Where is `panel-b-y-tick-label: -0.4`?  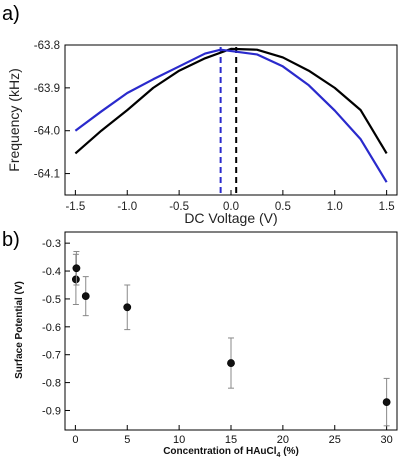
panel-b-y-tick-label: -0.4 is located at coordinates (51, 272).